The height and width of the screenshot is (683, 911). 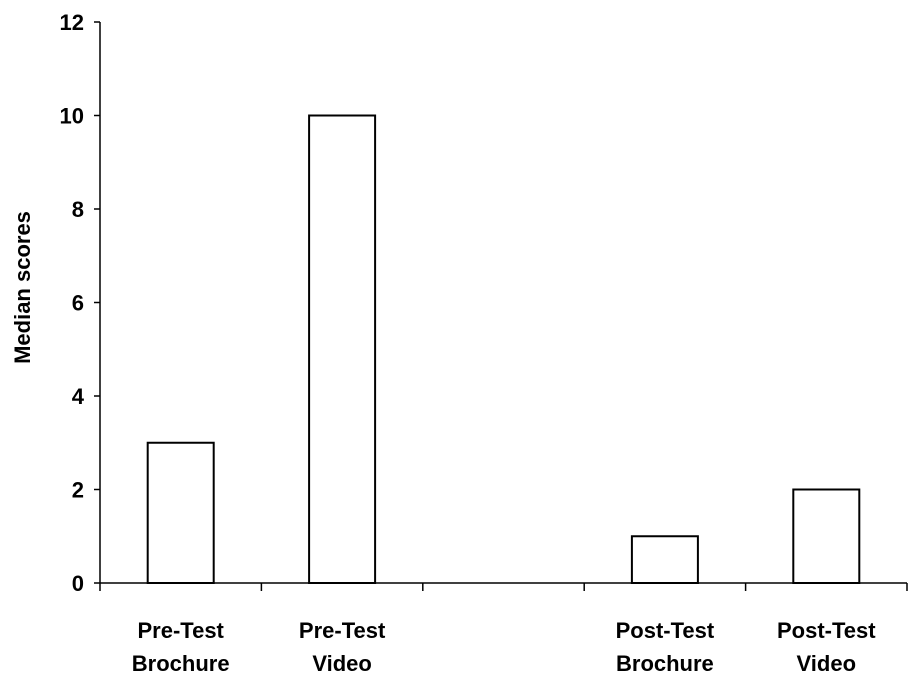 What do you see at coordinates (78, 490) in the screenshot?
I see `y-tick-label: 2` at bounding box center [78, 490].